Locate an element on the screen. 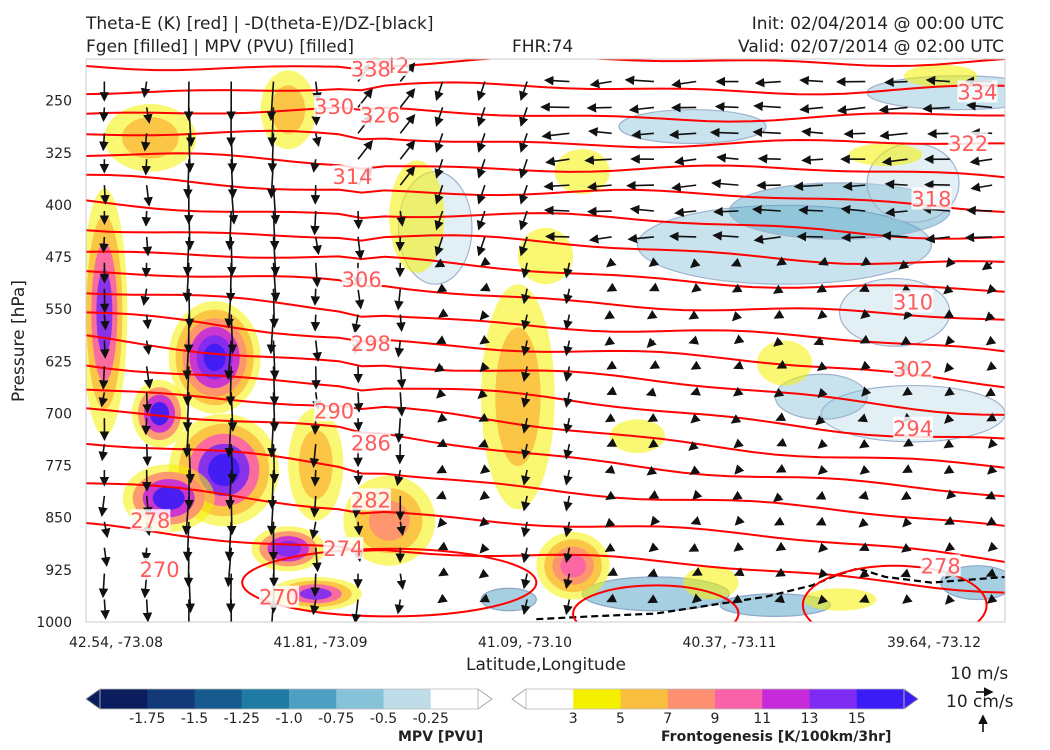  y-axis-label: Pressure [hPa] is located at coordinates (19, 341).